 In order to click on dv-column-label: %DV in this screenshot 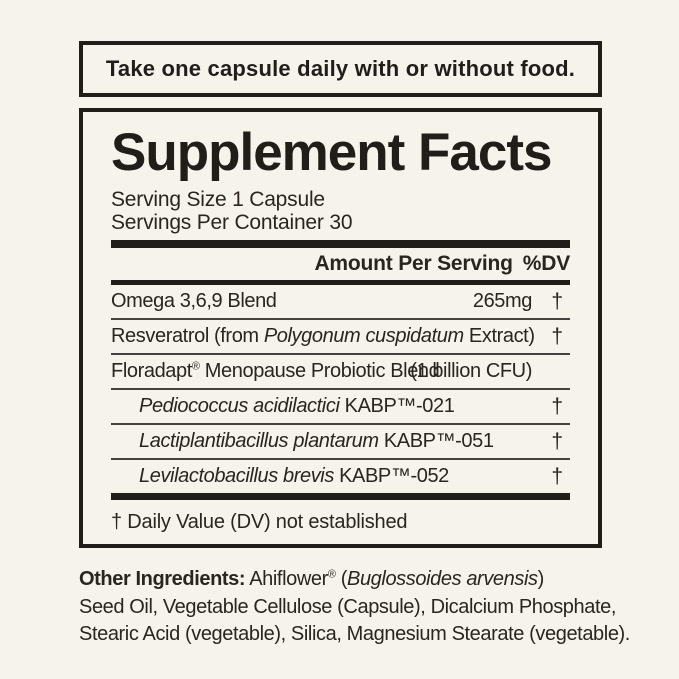, I will do `click(546, 263)`.